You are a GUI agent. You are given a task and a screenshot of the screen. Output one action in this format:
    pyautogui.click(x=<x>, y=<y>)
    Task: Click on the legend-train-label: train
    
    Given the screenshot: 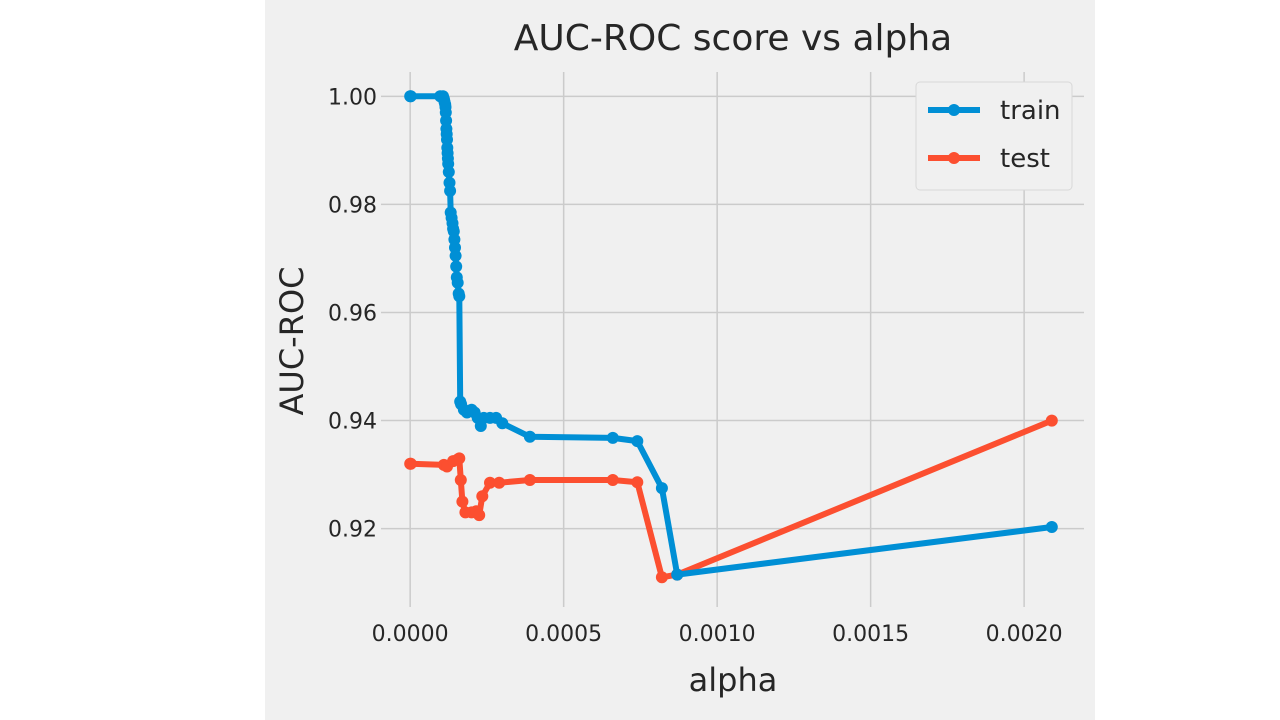 What is the action you would take?
    pyautogui.click(x=1030, y=111)
    